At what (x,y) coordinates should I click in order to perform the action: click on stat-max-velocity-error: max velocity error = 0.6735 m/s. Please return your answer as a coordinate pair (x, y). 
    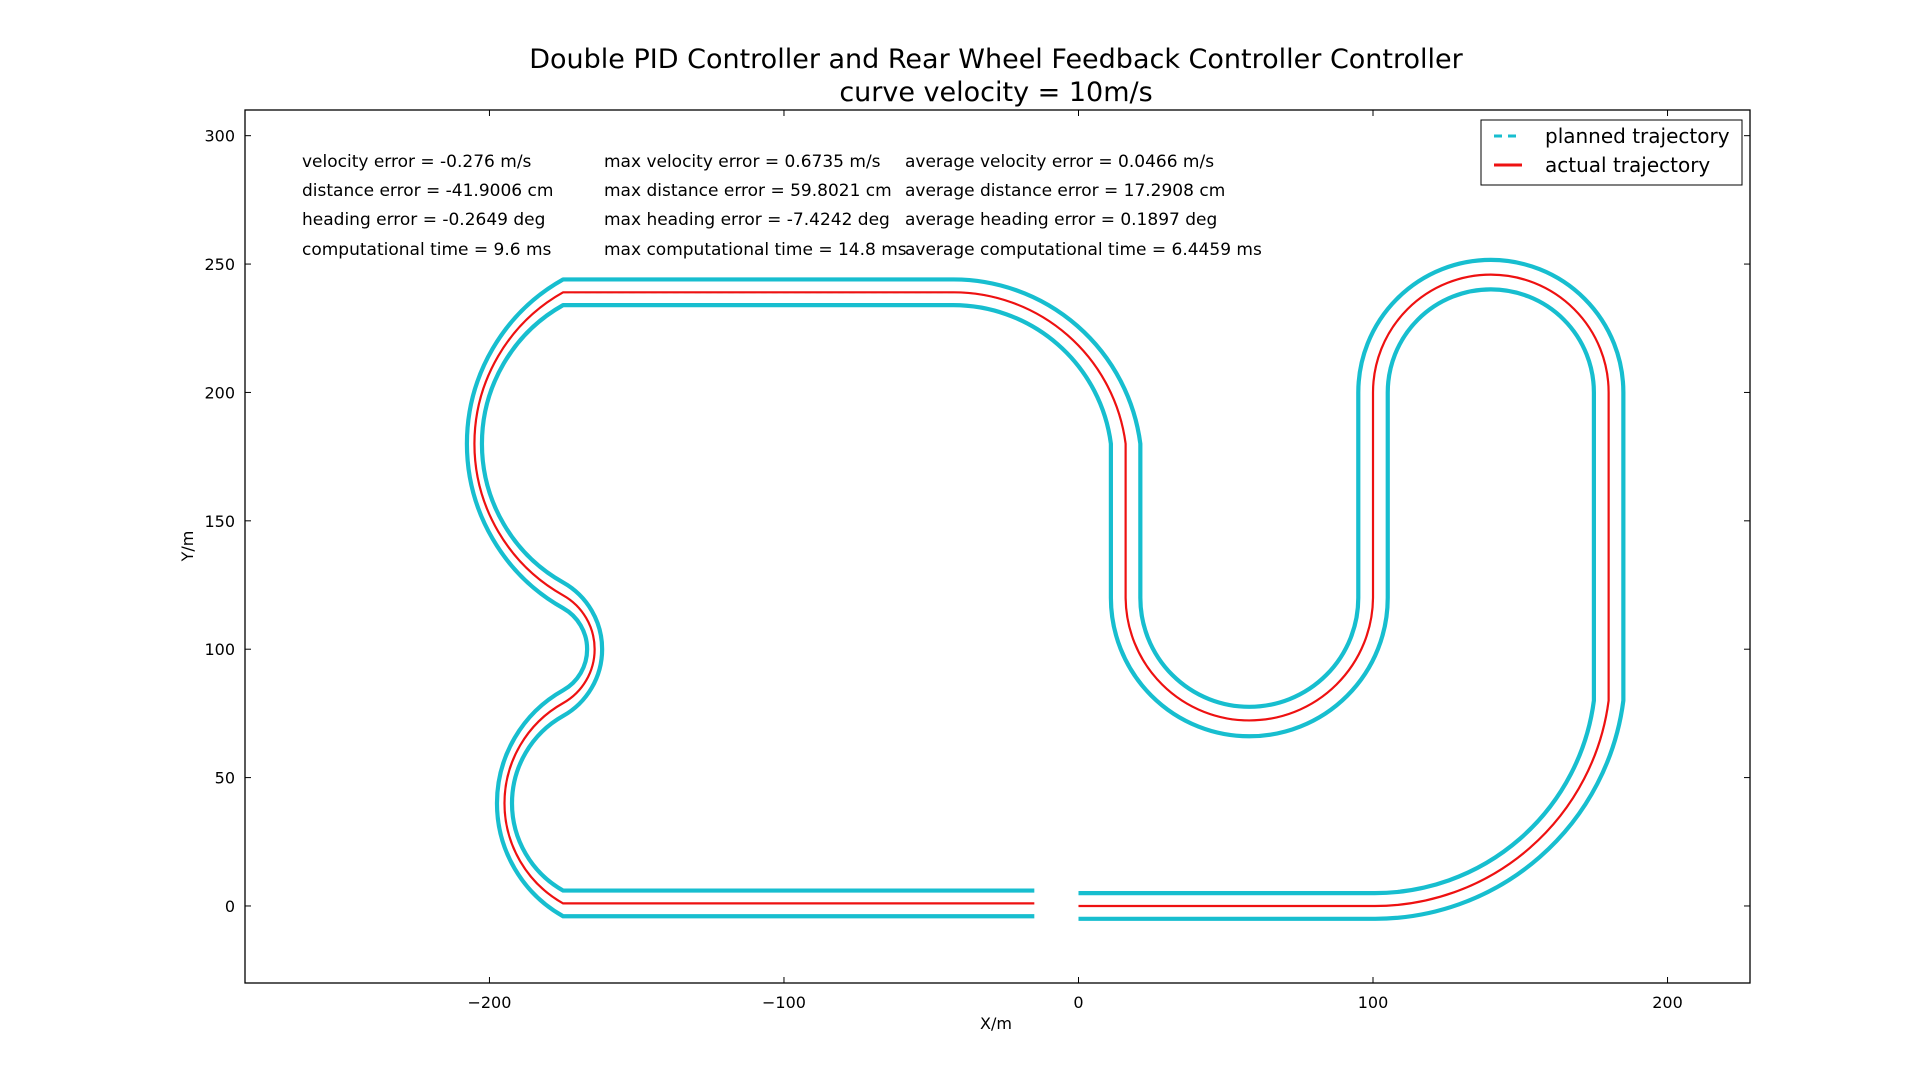
    Looking at the image, I should click on (742, 162).